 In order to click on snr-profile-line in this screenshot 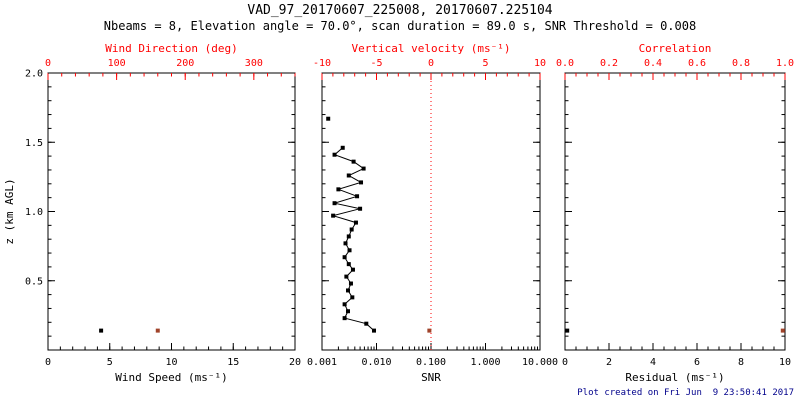, I will do `click(353, 239)`.